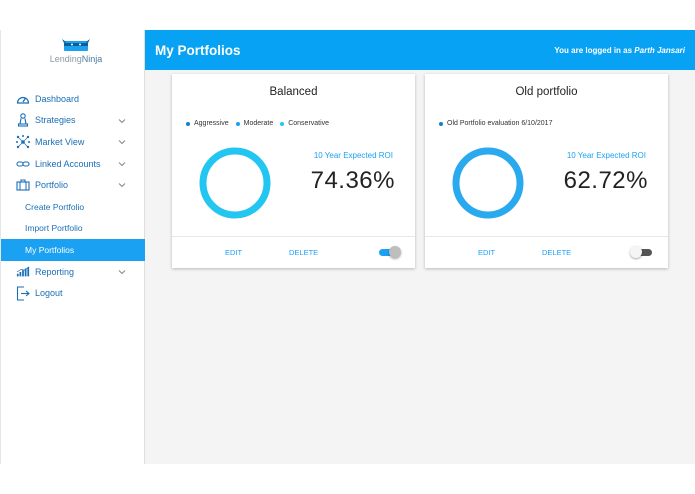 Image resolution: width=695 pixels, height=494 pixels. What do you see at coordinates (619, 50) in the screenshot?
I see `logged-in-user: You are logged in as Parth Jansari` at bounding box center [619, 50].